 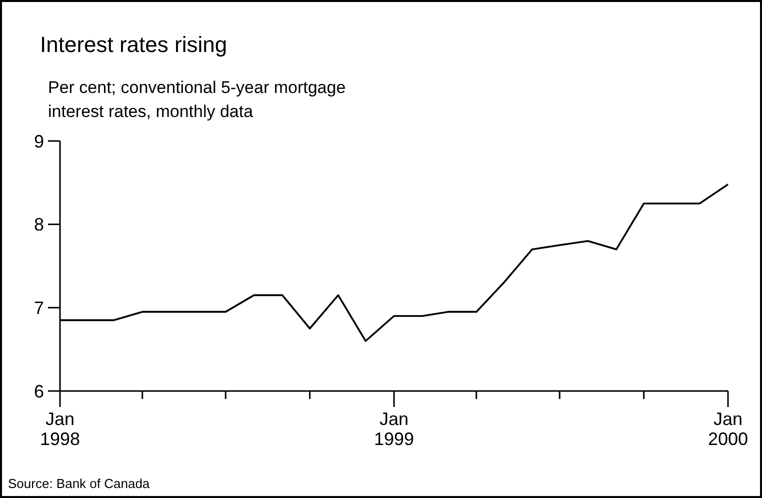 I want to click on x-tick-label: Jan 2000, so click(x=728, y=429).